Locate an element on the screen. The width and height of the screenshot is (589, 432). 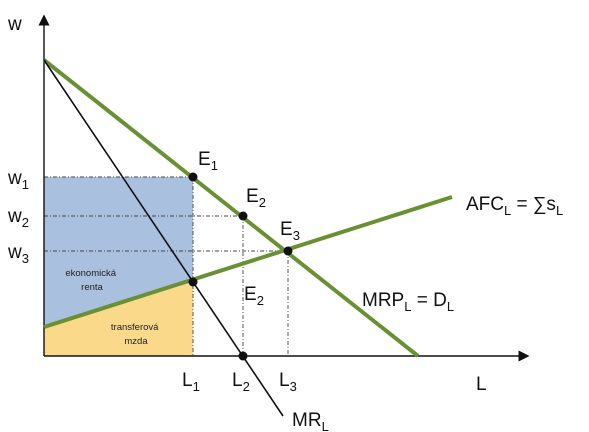
point-e3 is located at coordinates (288, 251).